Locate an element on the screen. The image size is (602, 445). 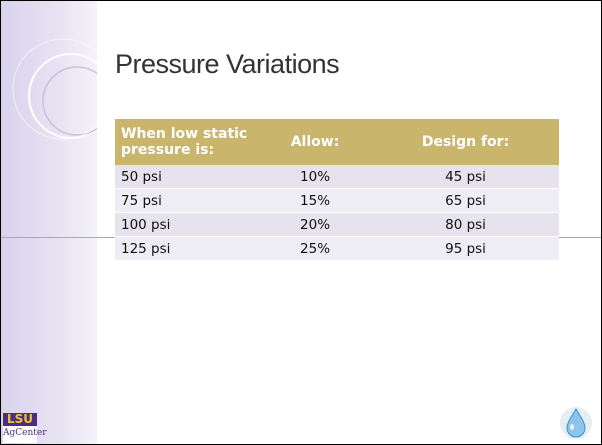
table-cell: 10% is located at coordinates (315, 177).